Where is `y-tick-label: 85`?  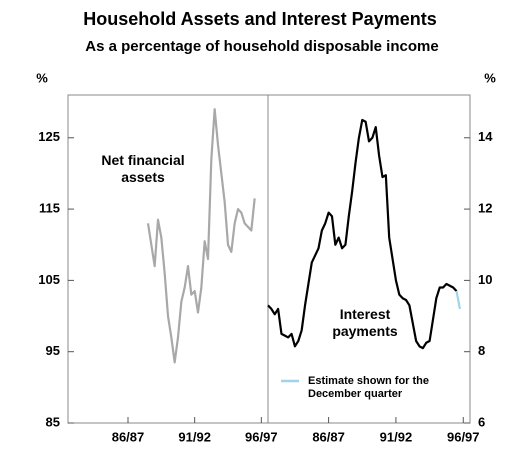
y-tick-label: 85 is located at coordinates (53, 421).